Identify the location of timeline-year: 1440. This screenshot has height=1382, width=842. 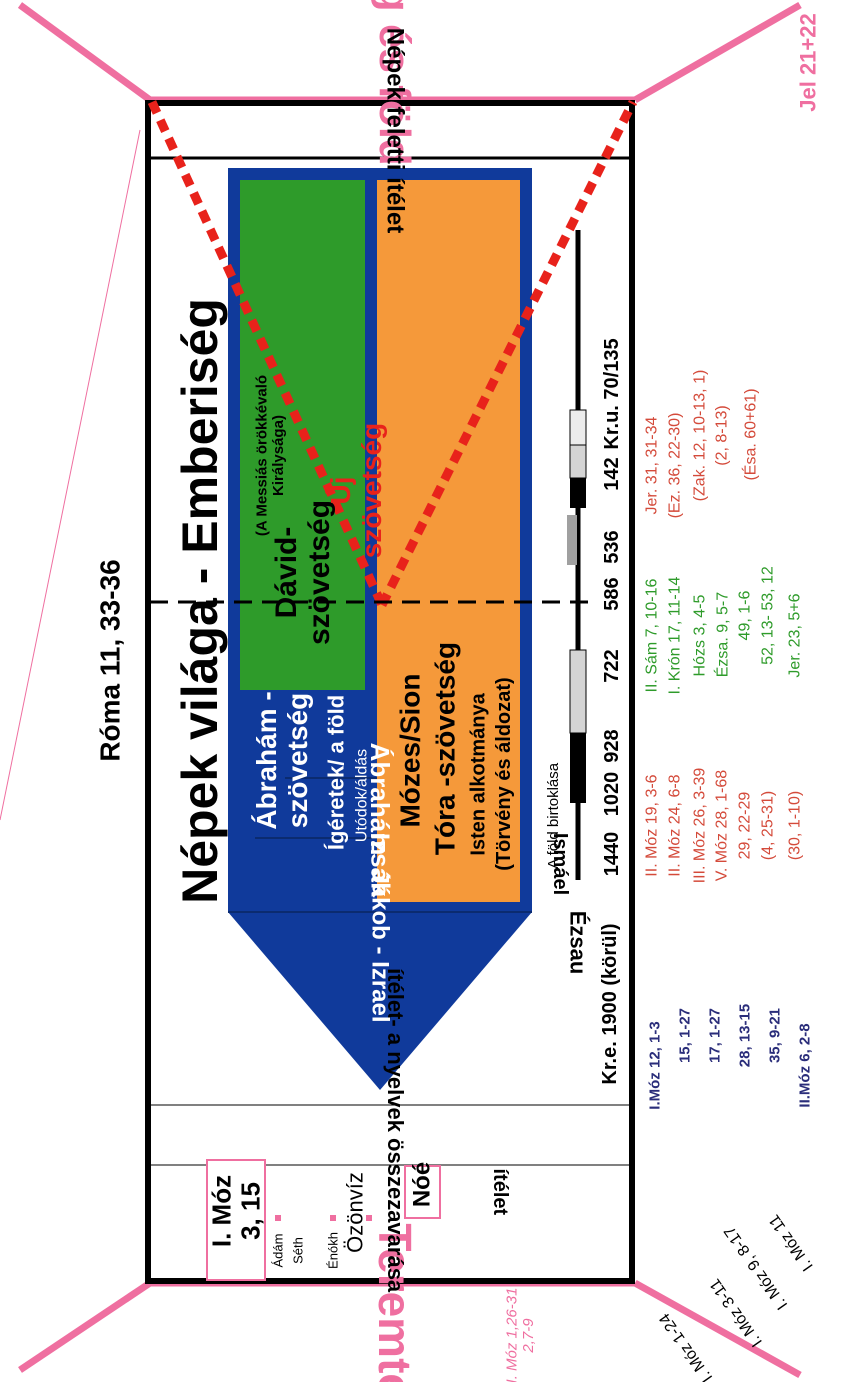
(612, 854).